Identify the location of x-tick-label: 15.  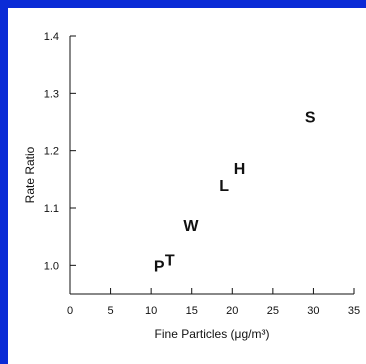
(192, 311).